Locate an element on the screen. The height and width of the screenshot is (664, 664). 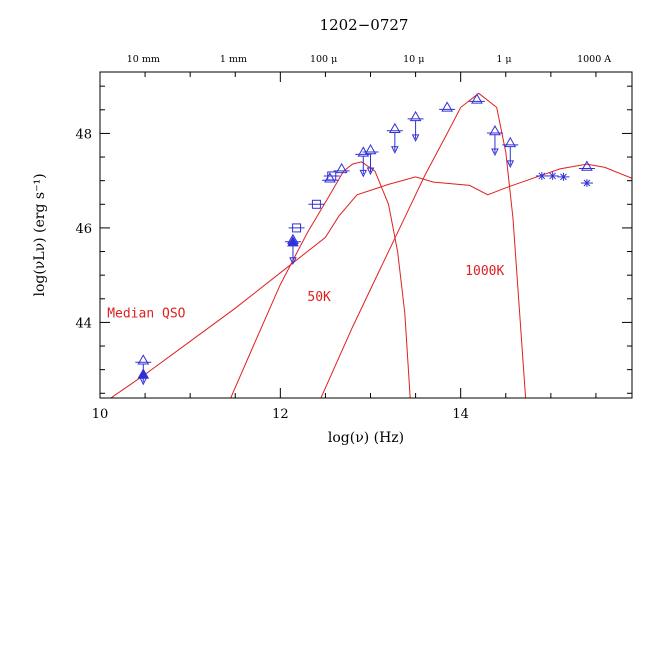
x-tick-label: 10 is located at coordinates (100, 414).